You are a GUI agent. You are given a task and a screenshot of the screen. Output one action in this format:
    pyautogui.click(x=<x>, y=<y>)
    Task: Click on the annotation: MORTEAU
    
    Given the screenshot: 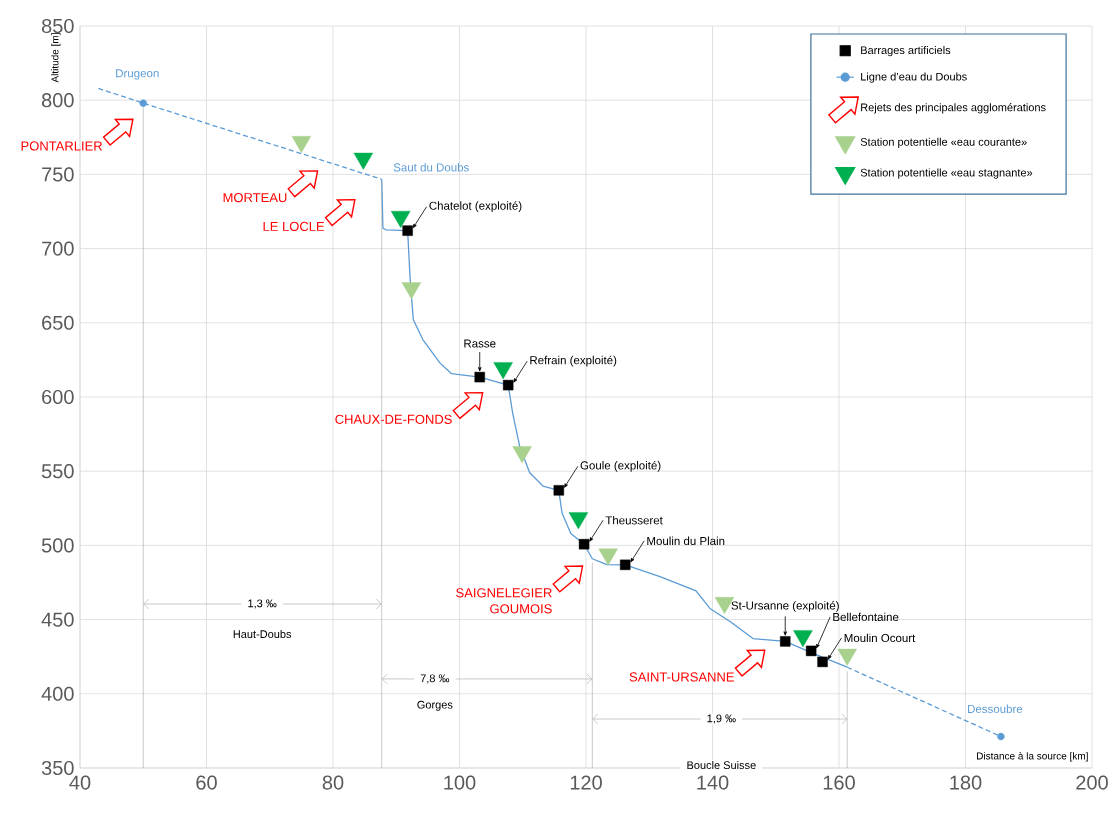 What is the action you would take?
    pyautogui.click(x=255, y=198)
    